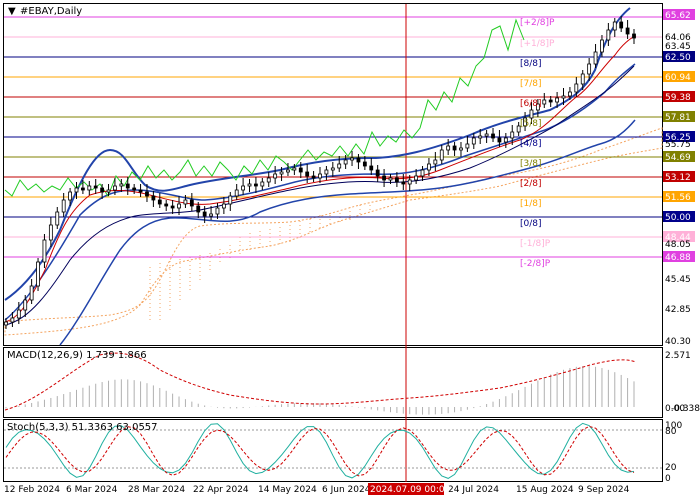 The image size is (700, 500). I want to click on price-tag: 51.56, so click(678, 198).